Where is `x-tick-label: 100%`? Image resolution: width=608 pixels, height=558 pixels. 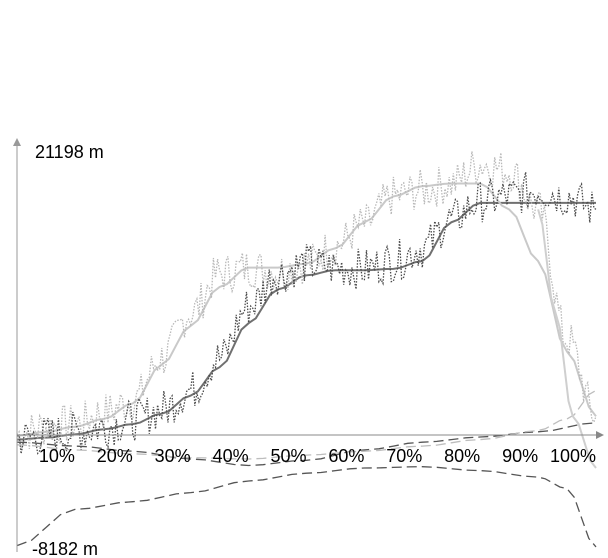 x-tick-label: 100% is located at coordinates (573, 456).